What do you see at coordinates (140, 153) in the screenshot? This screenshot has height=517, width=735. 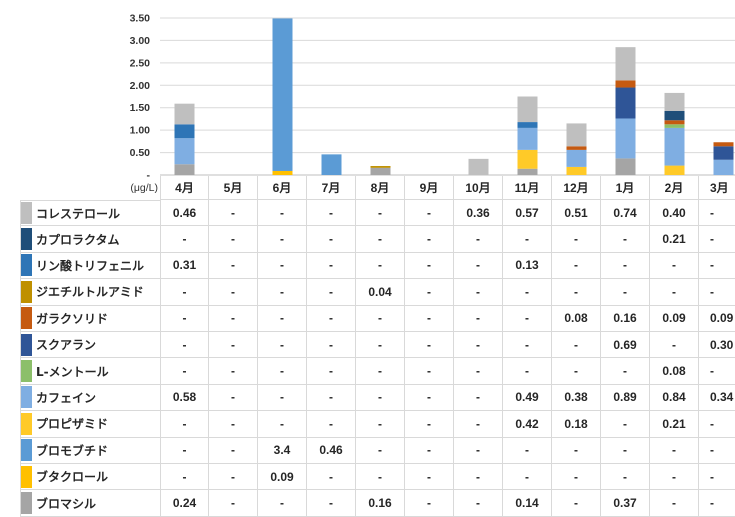 I see `y-tick-label: 0.50` at bounding box center [140, 153].